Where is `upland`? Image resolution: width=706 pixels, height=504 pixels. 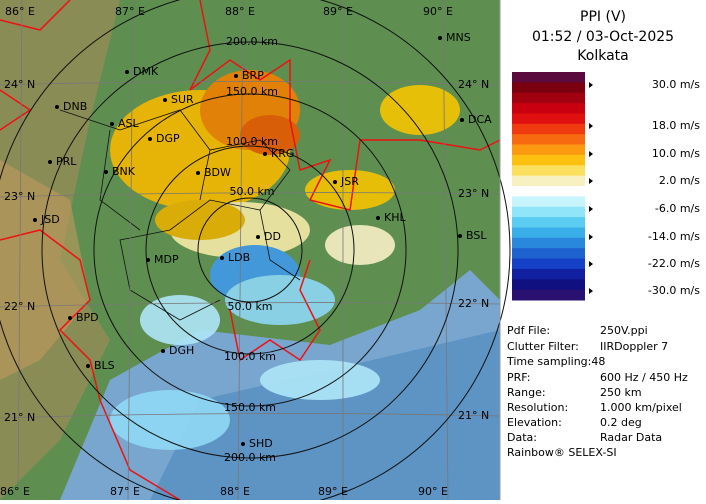
upland is located at coordinates (45, 270).